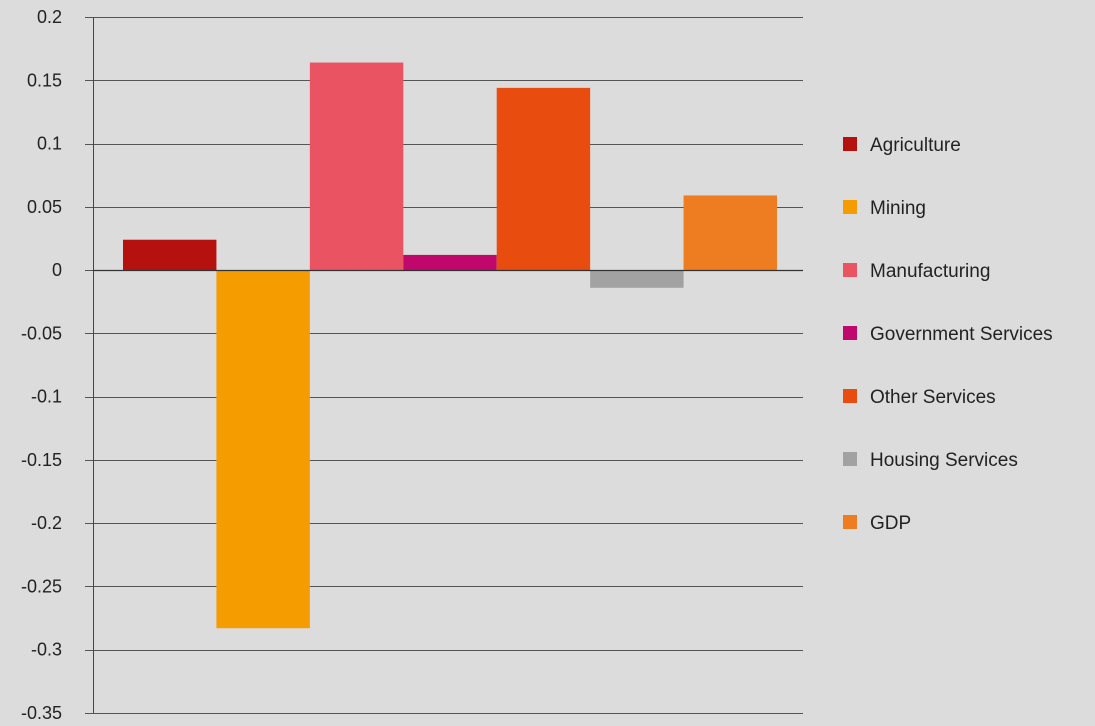 The width and height of the screenshot is (1095, 726). What do you see at coordinates (46, 650) in the screenshot?
I see `y-tick-label: -0.3` at bounding box center [46, 650].